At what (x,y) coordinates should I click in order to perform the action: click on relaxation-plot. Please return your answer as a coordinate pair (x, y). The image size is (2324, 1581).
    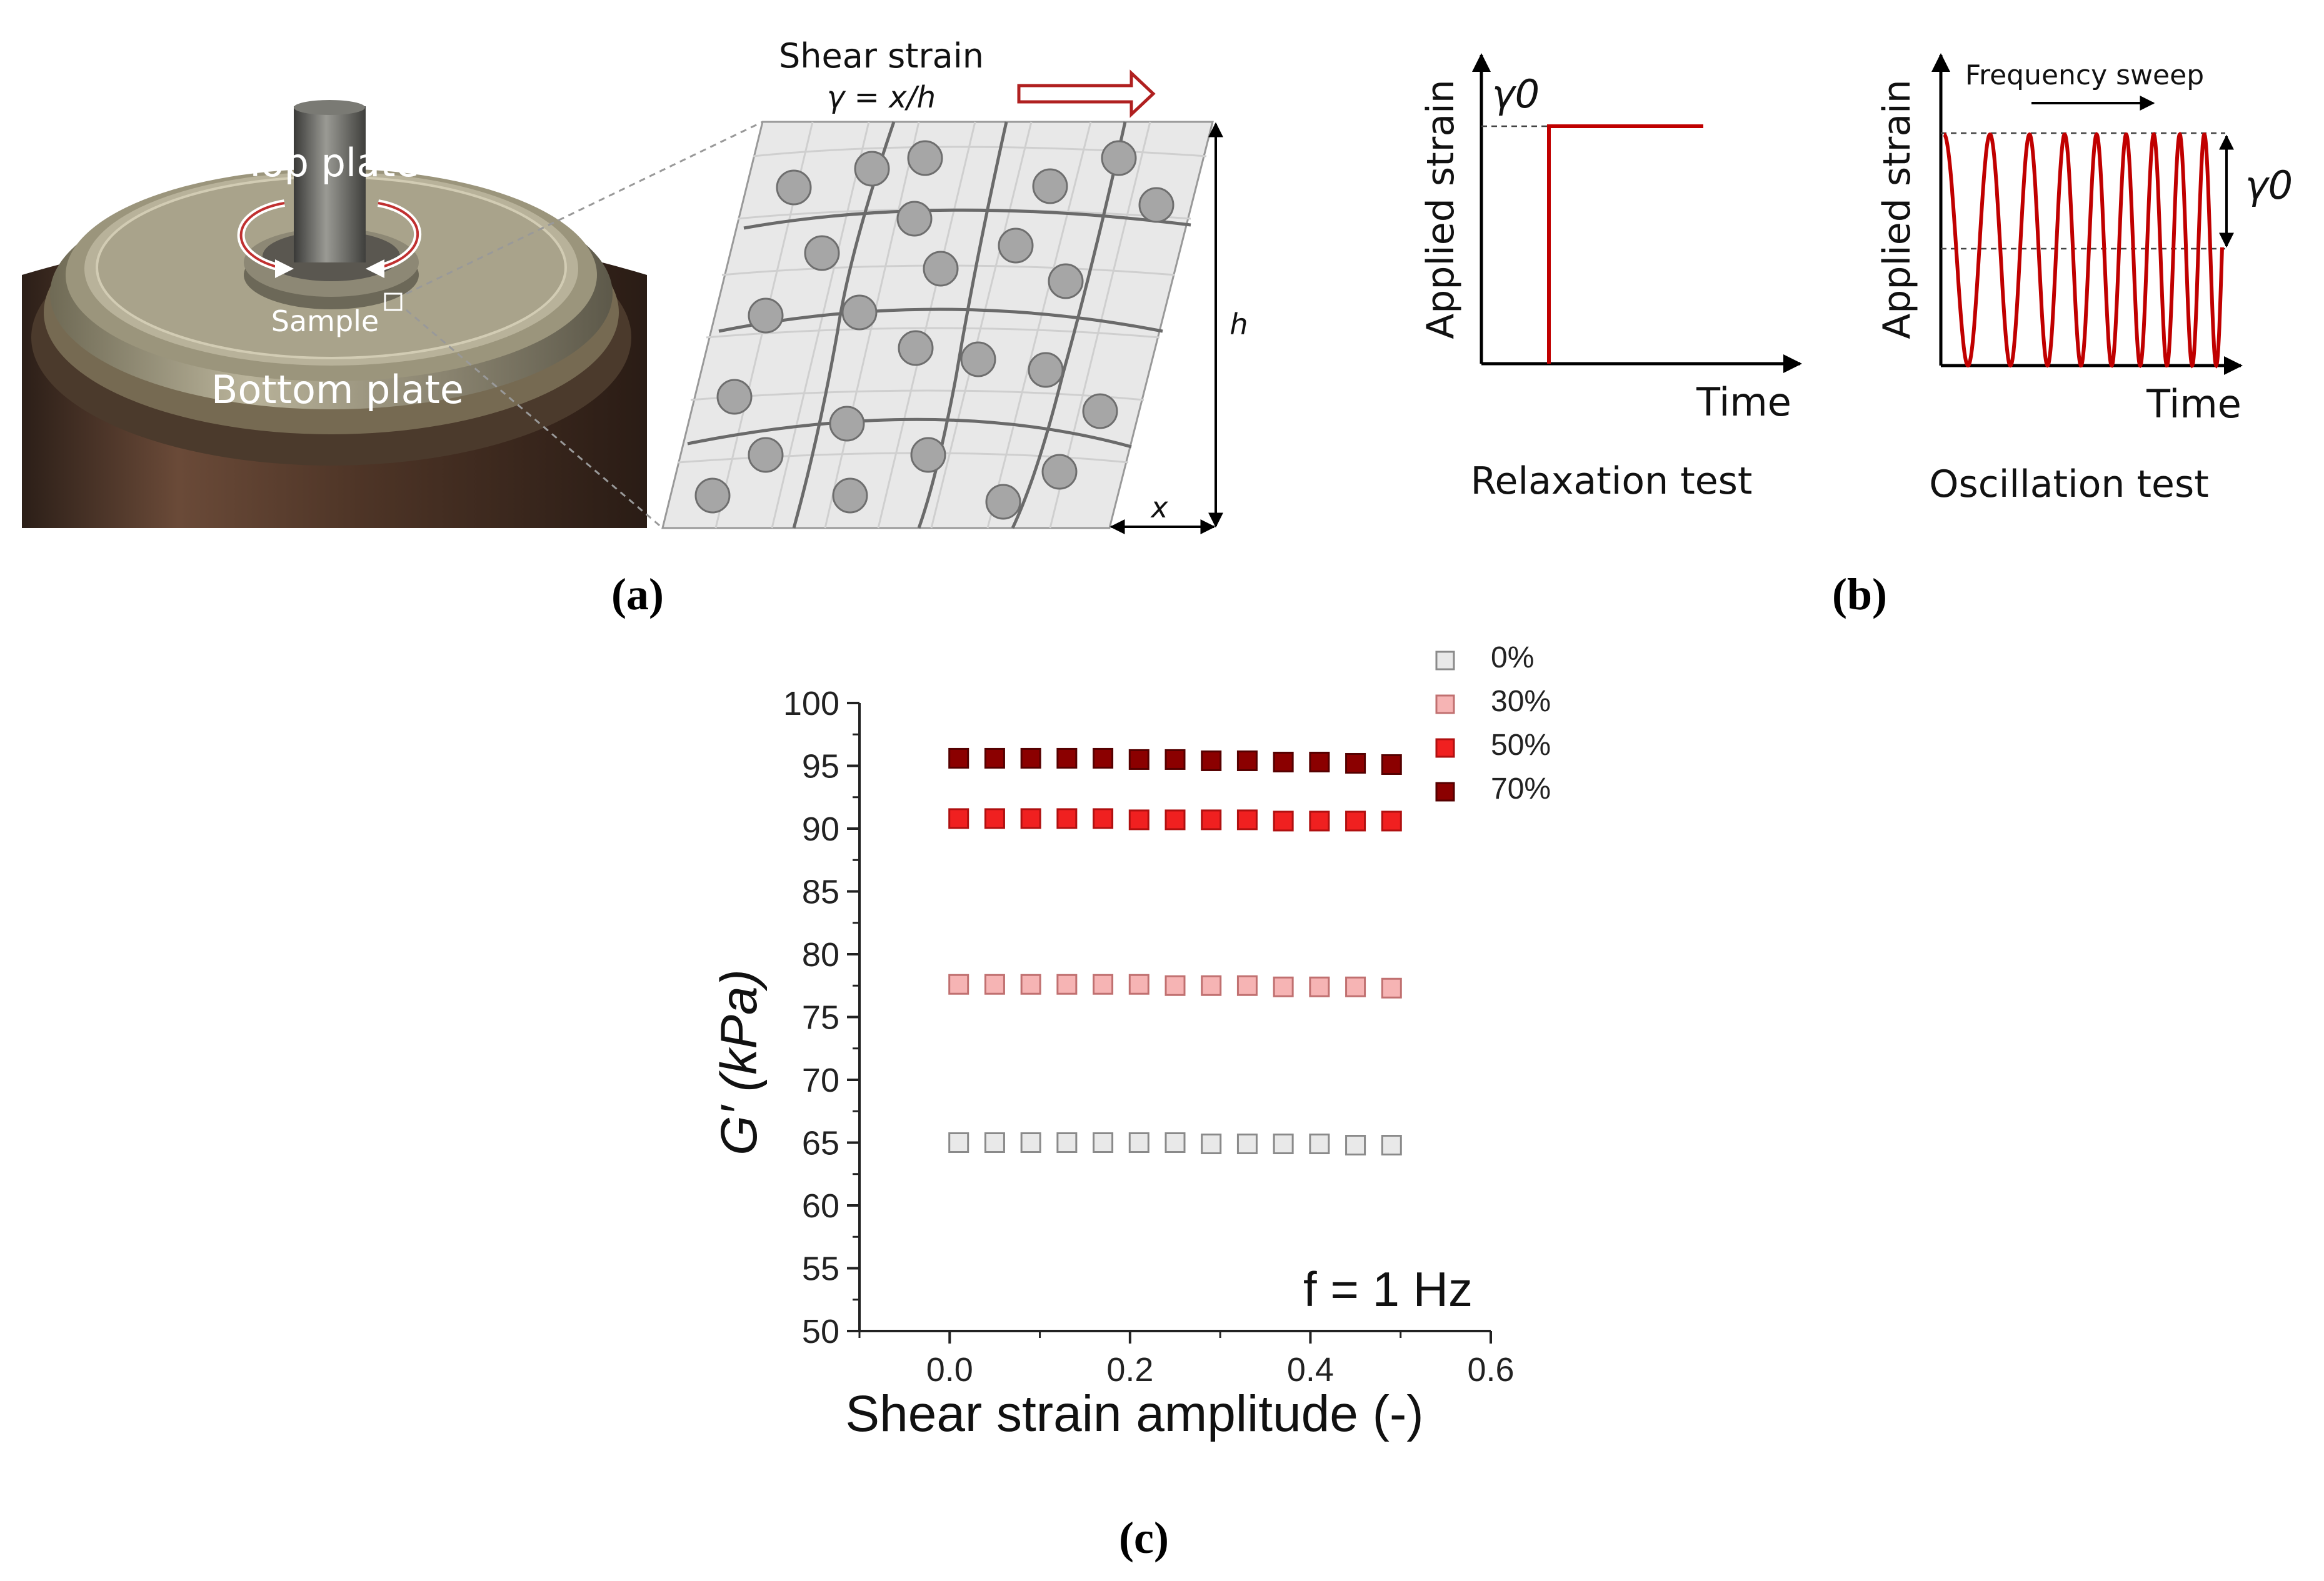
    Looking at the image, I should click on (1637, 213).